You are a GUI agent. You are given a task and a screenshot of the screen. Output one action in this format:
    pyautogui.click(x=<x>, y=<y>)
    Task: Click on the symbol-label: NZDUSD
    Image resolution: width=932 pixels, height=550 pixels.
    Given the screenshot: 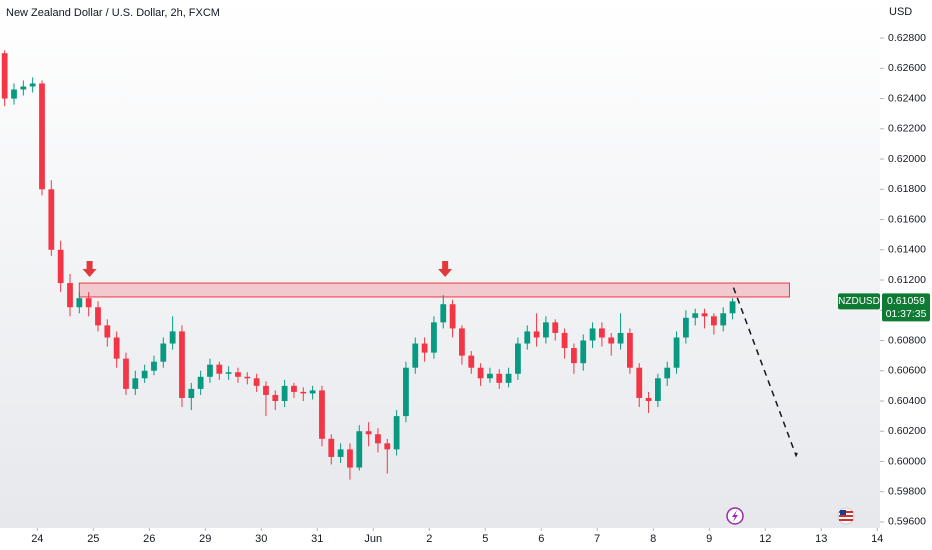 What is the action you would take?
    pyautogui.click(x=859, y=301)
    